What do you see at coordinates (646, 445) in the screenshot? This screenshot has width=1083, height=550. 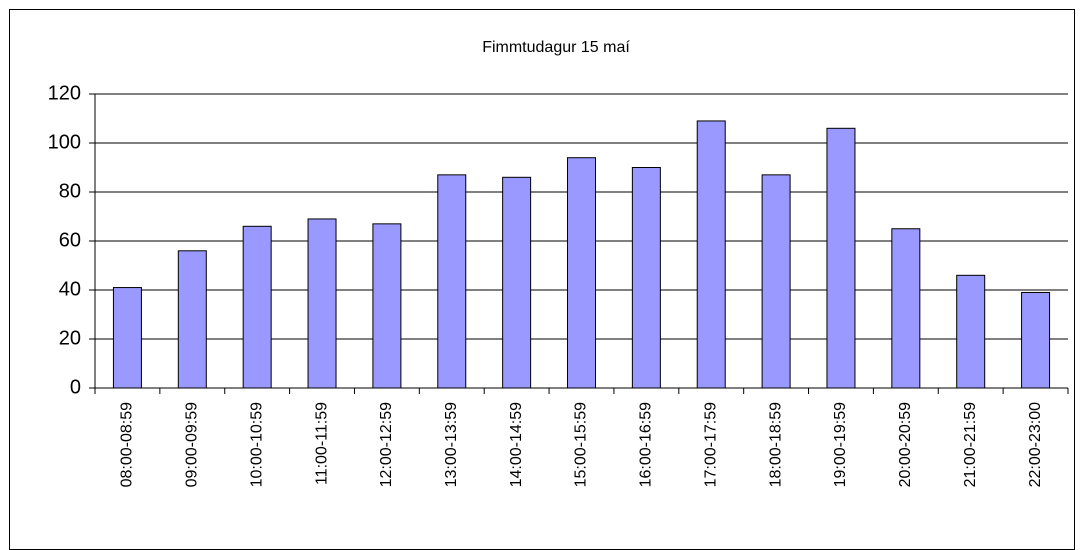 I see `x-tick-label: 16:00-16:59` at bounding box center [646, 445].